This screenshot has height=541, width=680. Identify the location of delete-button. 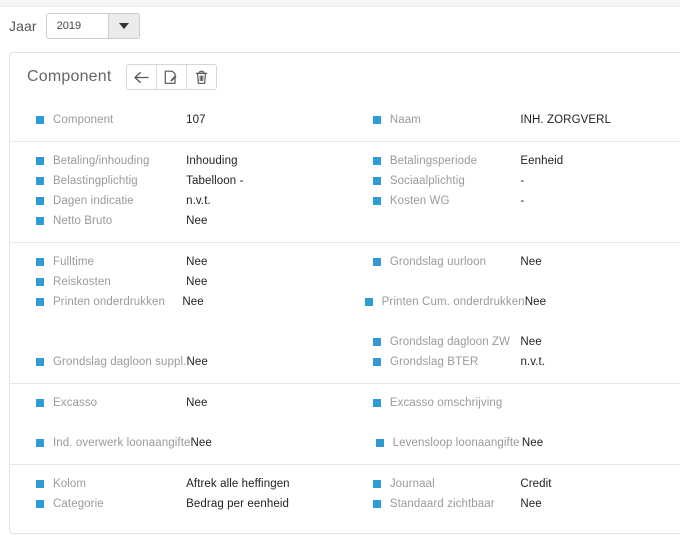
(201, 77).